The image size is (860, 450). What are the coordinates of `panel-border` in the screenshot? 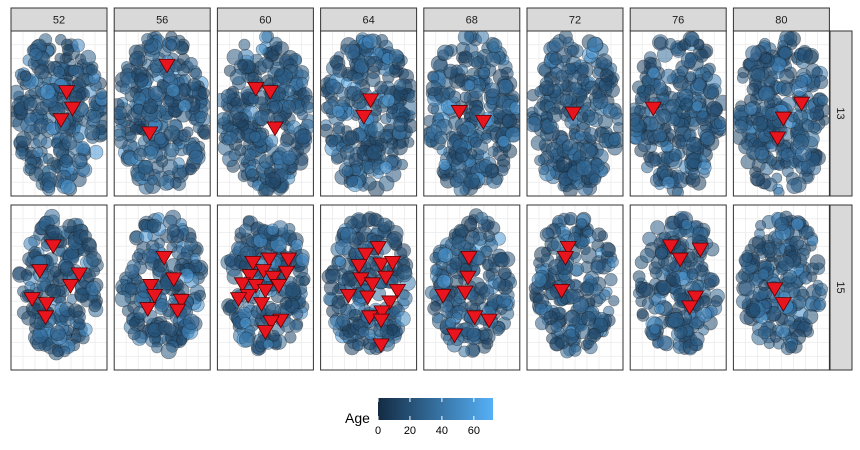 It's located at (472, 113).